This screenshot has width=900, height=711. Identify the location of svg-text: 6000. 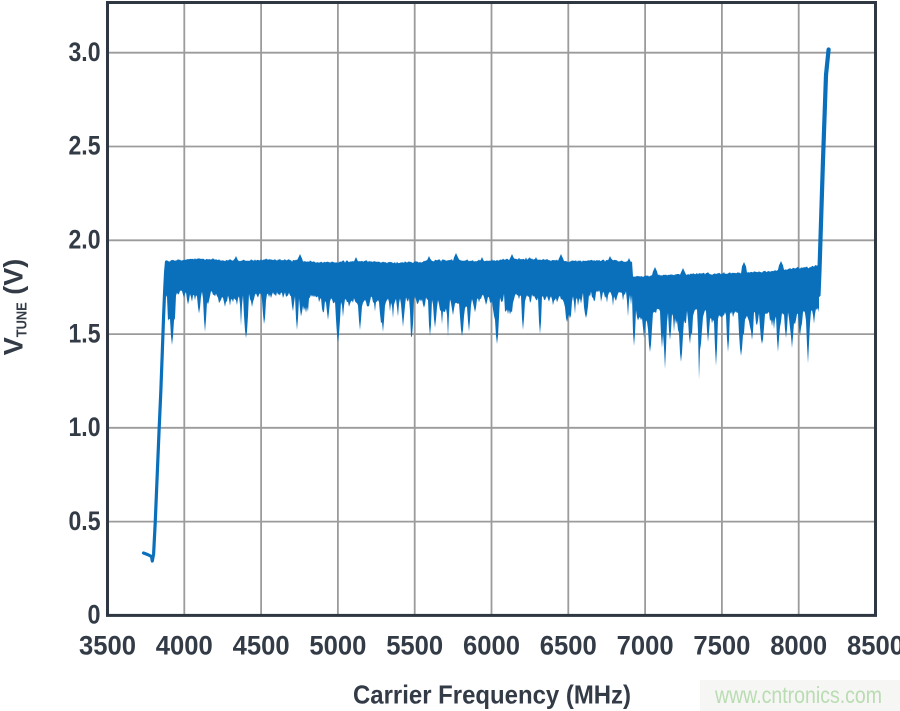
(491, 645).